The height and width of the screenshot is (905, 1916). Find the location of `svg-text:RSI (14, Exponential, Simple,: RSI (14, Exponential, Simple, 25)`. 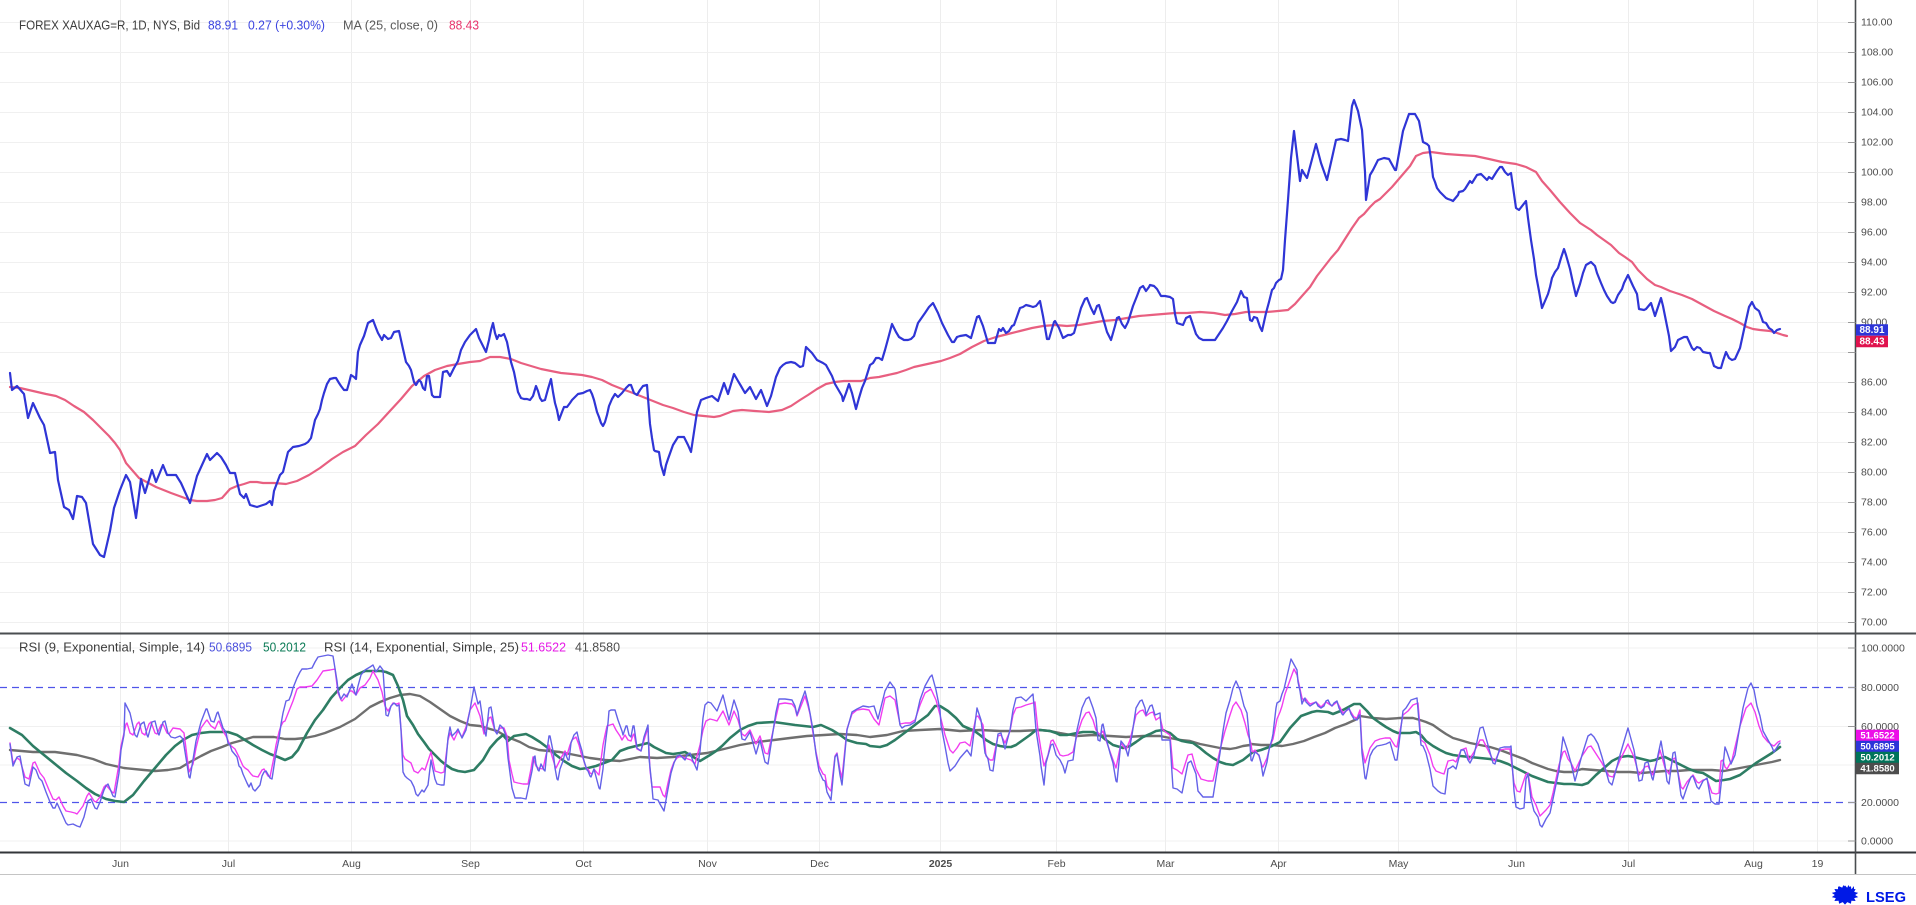

svg-text:RSI (14, Exponential, Simple,: RSI (14, Exponential, Simple, 25) is located at coordinates (421, 648).